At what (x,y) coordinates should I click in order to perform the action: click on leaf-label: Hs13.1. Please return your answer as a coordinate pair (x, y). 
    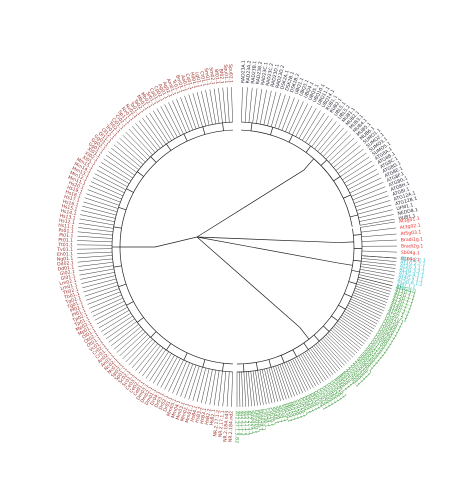
    Looking at the image, I should click on (67, 217).